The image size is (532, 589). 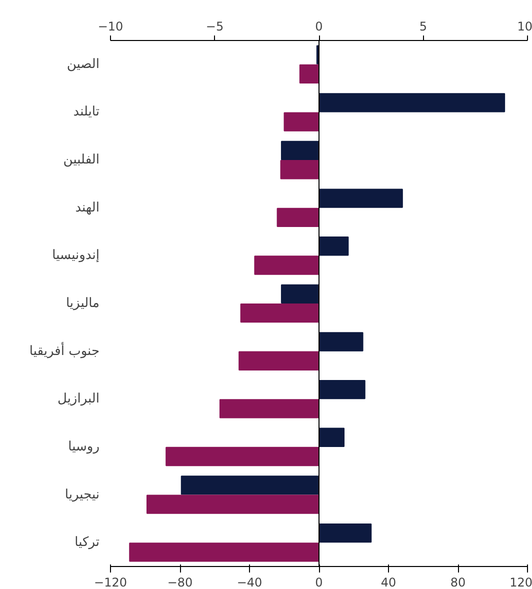 What do you see at coordinates (180, 582) in the screenshot?
I see `x-tick-label: −80` at bounding box center [180, 582].